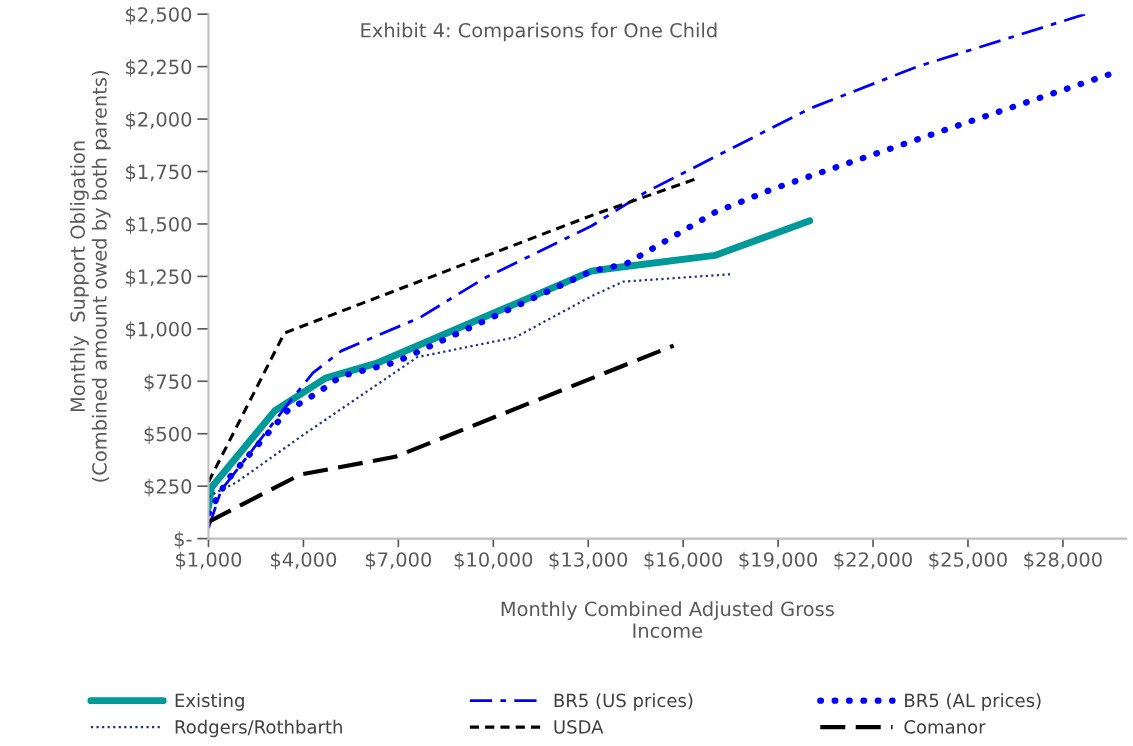 Image resolution: width=1133 pixels, height=746 pixels. What do you see at coordinates (159, 68) in the screenshot?
I see `y-tick-label: $2,250` at bounding box center [159, 68].